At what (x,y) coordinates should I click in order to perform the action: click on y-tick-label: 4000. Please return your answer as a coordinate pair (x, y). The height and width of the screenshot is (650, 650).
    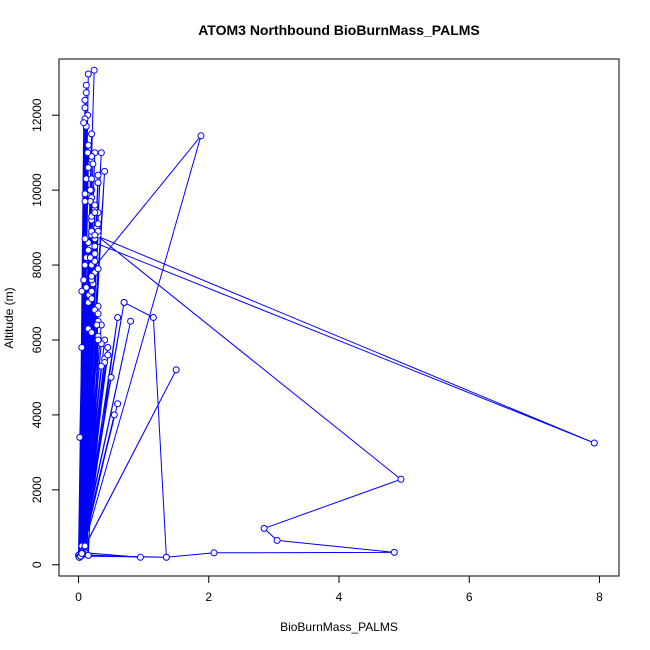
    Looking at the image, I should click on (37, 414).